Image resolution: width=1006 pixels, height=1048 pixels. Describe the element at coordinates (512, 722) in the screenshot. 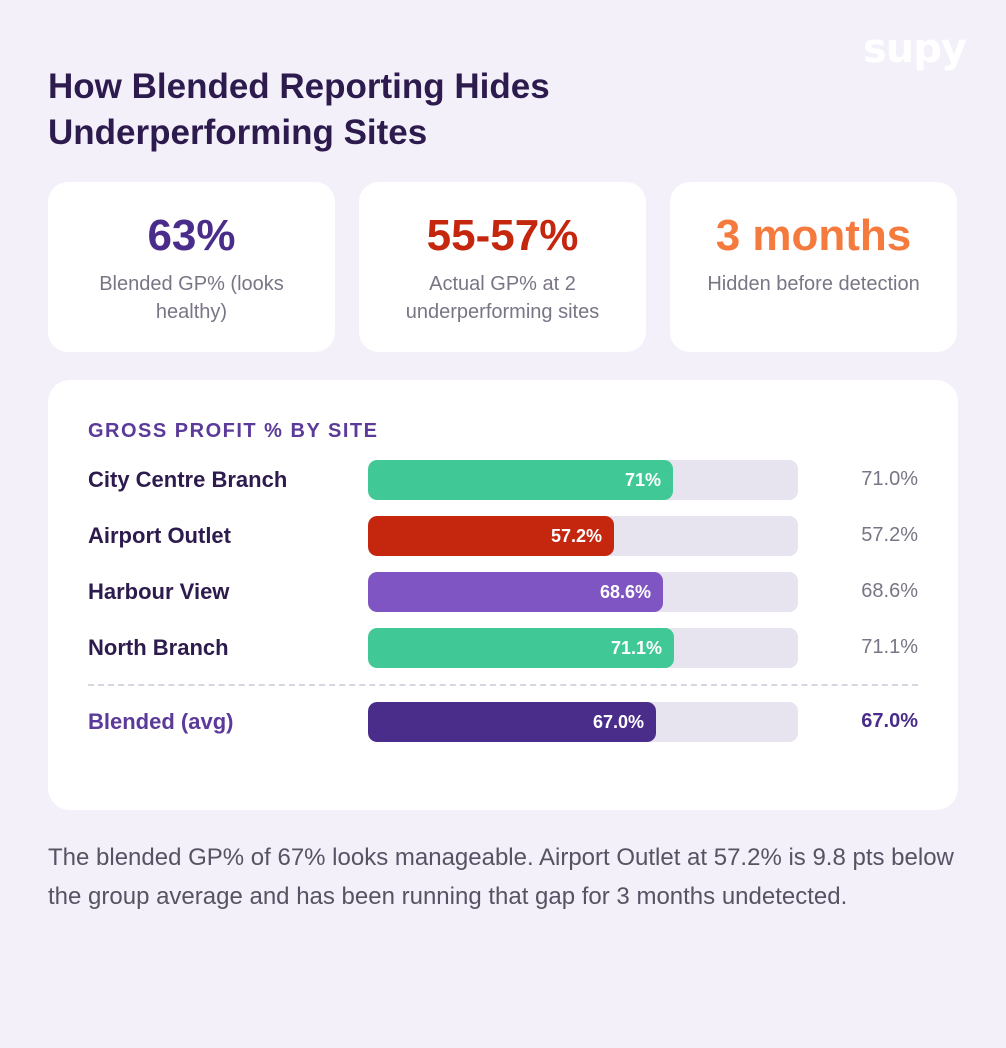

I see `bar: 67.0%` at that location.